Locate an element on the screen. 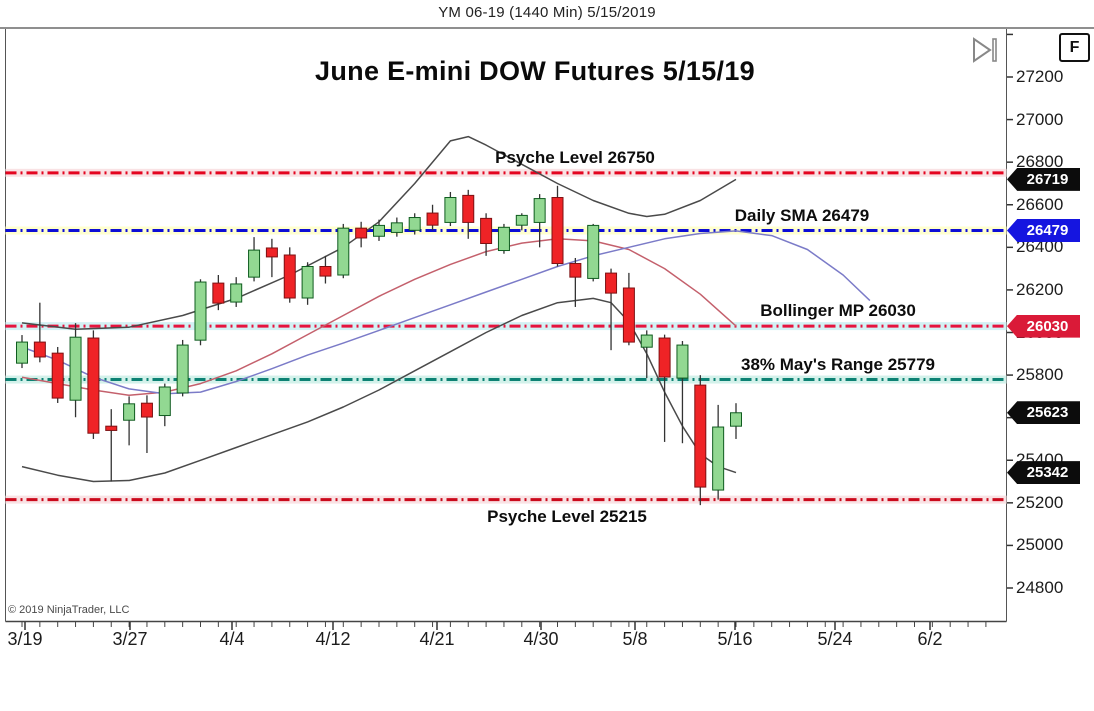 The height and width of the screenshot is (711, 1094). x-tick-label-5/24: 5/24 is located at coordinates (835, 639).